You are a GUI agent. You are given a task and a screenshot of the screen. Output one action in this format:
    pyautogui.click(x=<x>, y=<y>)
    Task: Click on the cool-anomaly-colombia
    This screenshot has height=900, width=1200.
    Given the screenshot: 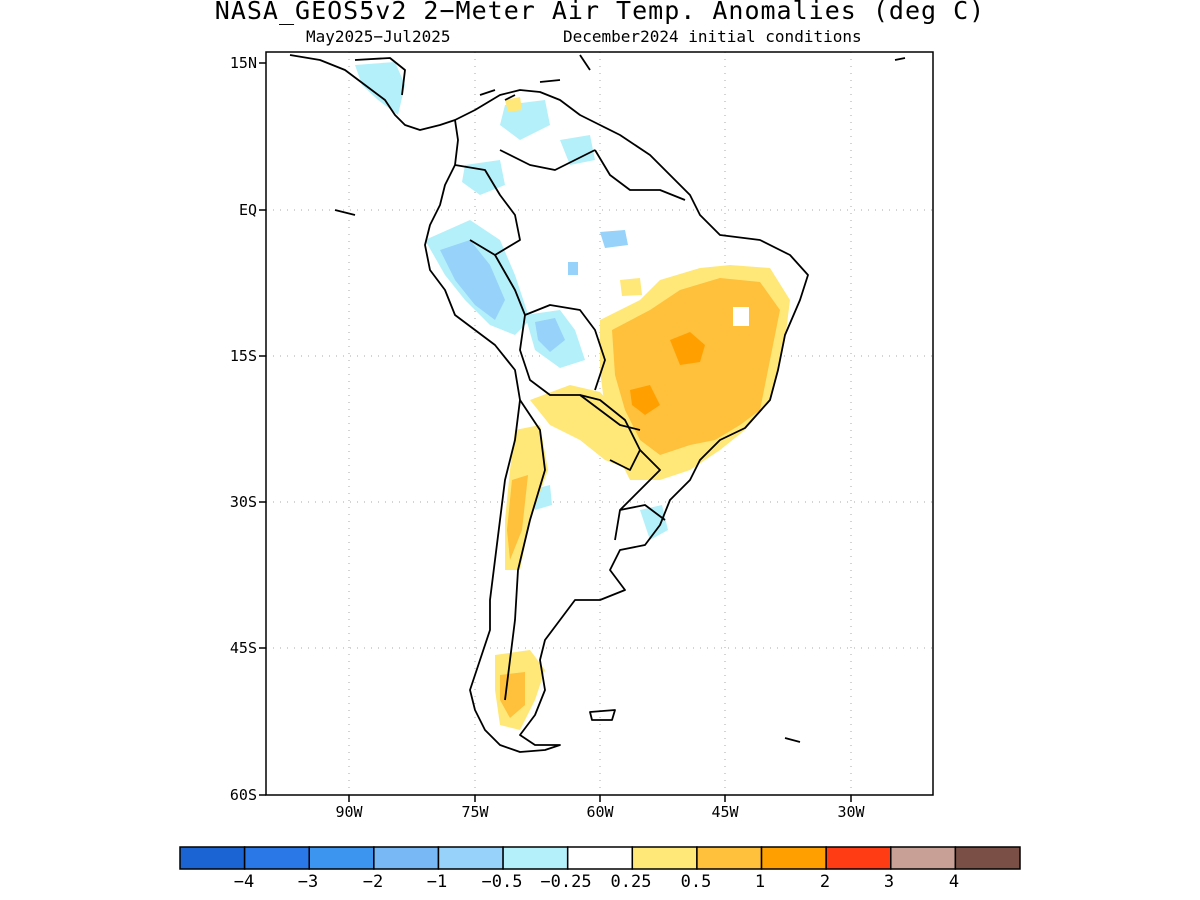 What is the action you would take?
    pyautogui.click(x=483, y=177)
    